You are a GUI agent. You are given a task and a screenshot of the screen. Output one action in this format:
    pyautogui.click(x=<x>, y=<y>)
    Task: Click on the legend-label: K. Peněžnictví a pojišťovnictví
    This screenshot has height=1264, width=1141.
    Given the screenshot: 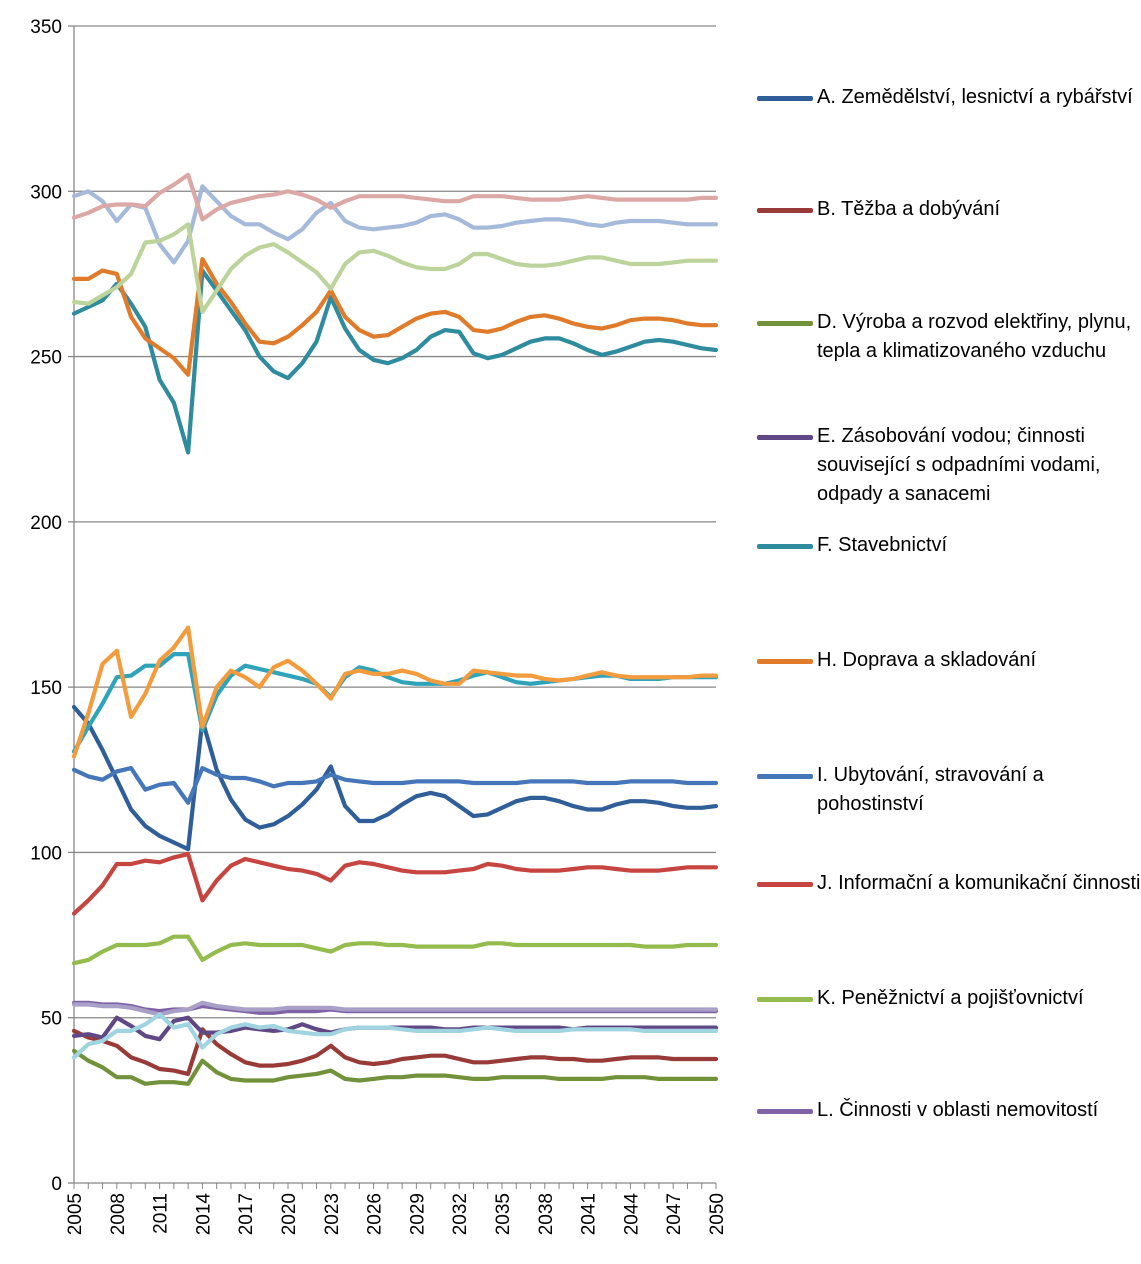 What is the action you would take?
    pyautogui.click(x=950, y=998)
    